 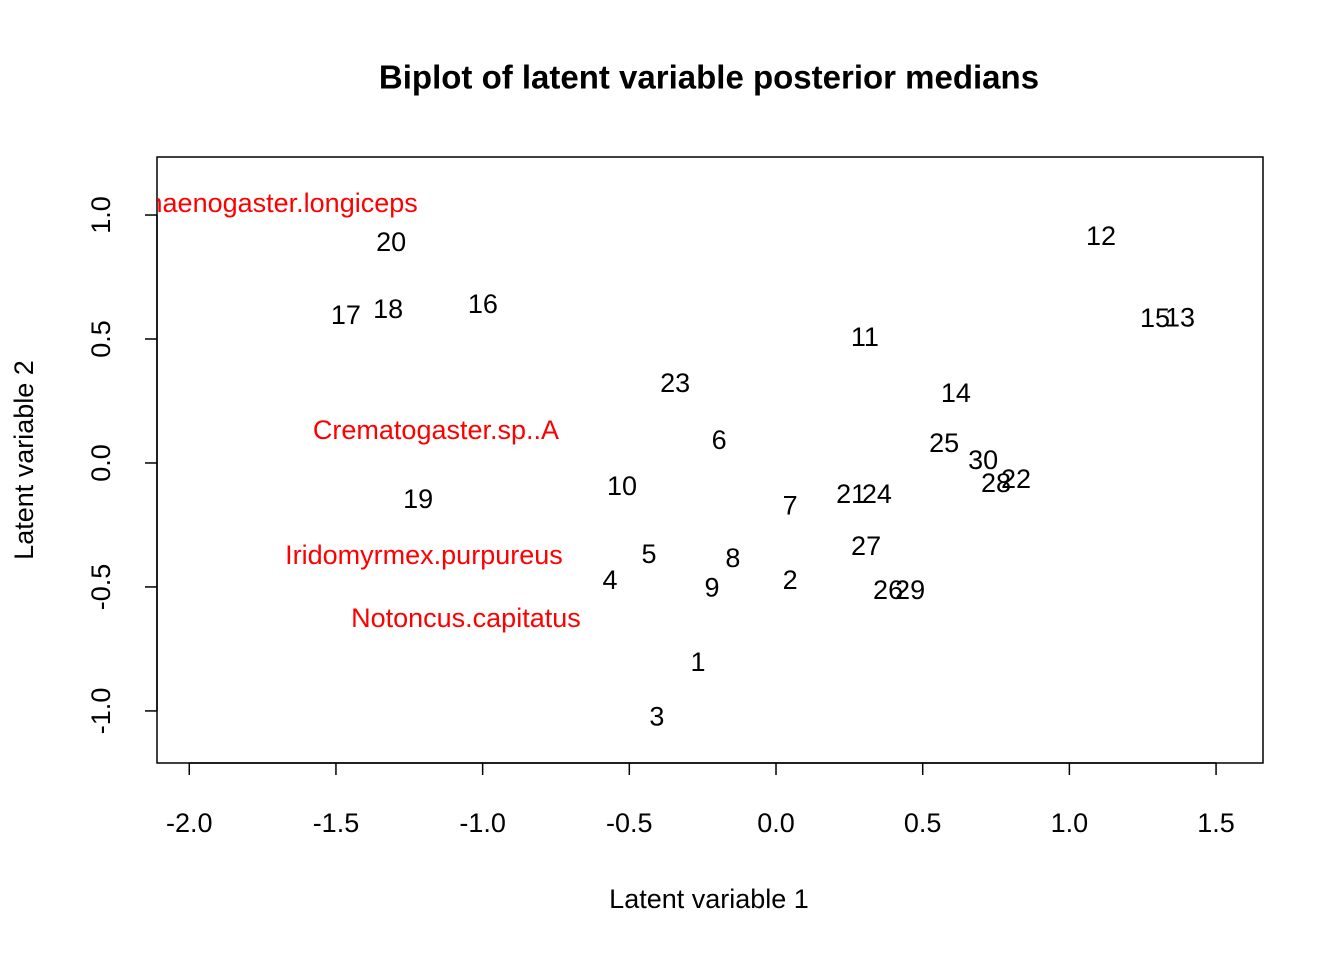 I want to click on point-label: 20, so click(x=391, y=242).